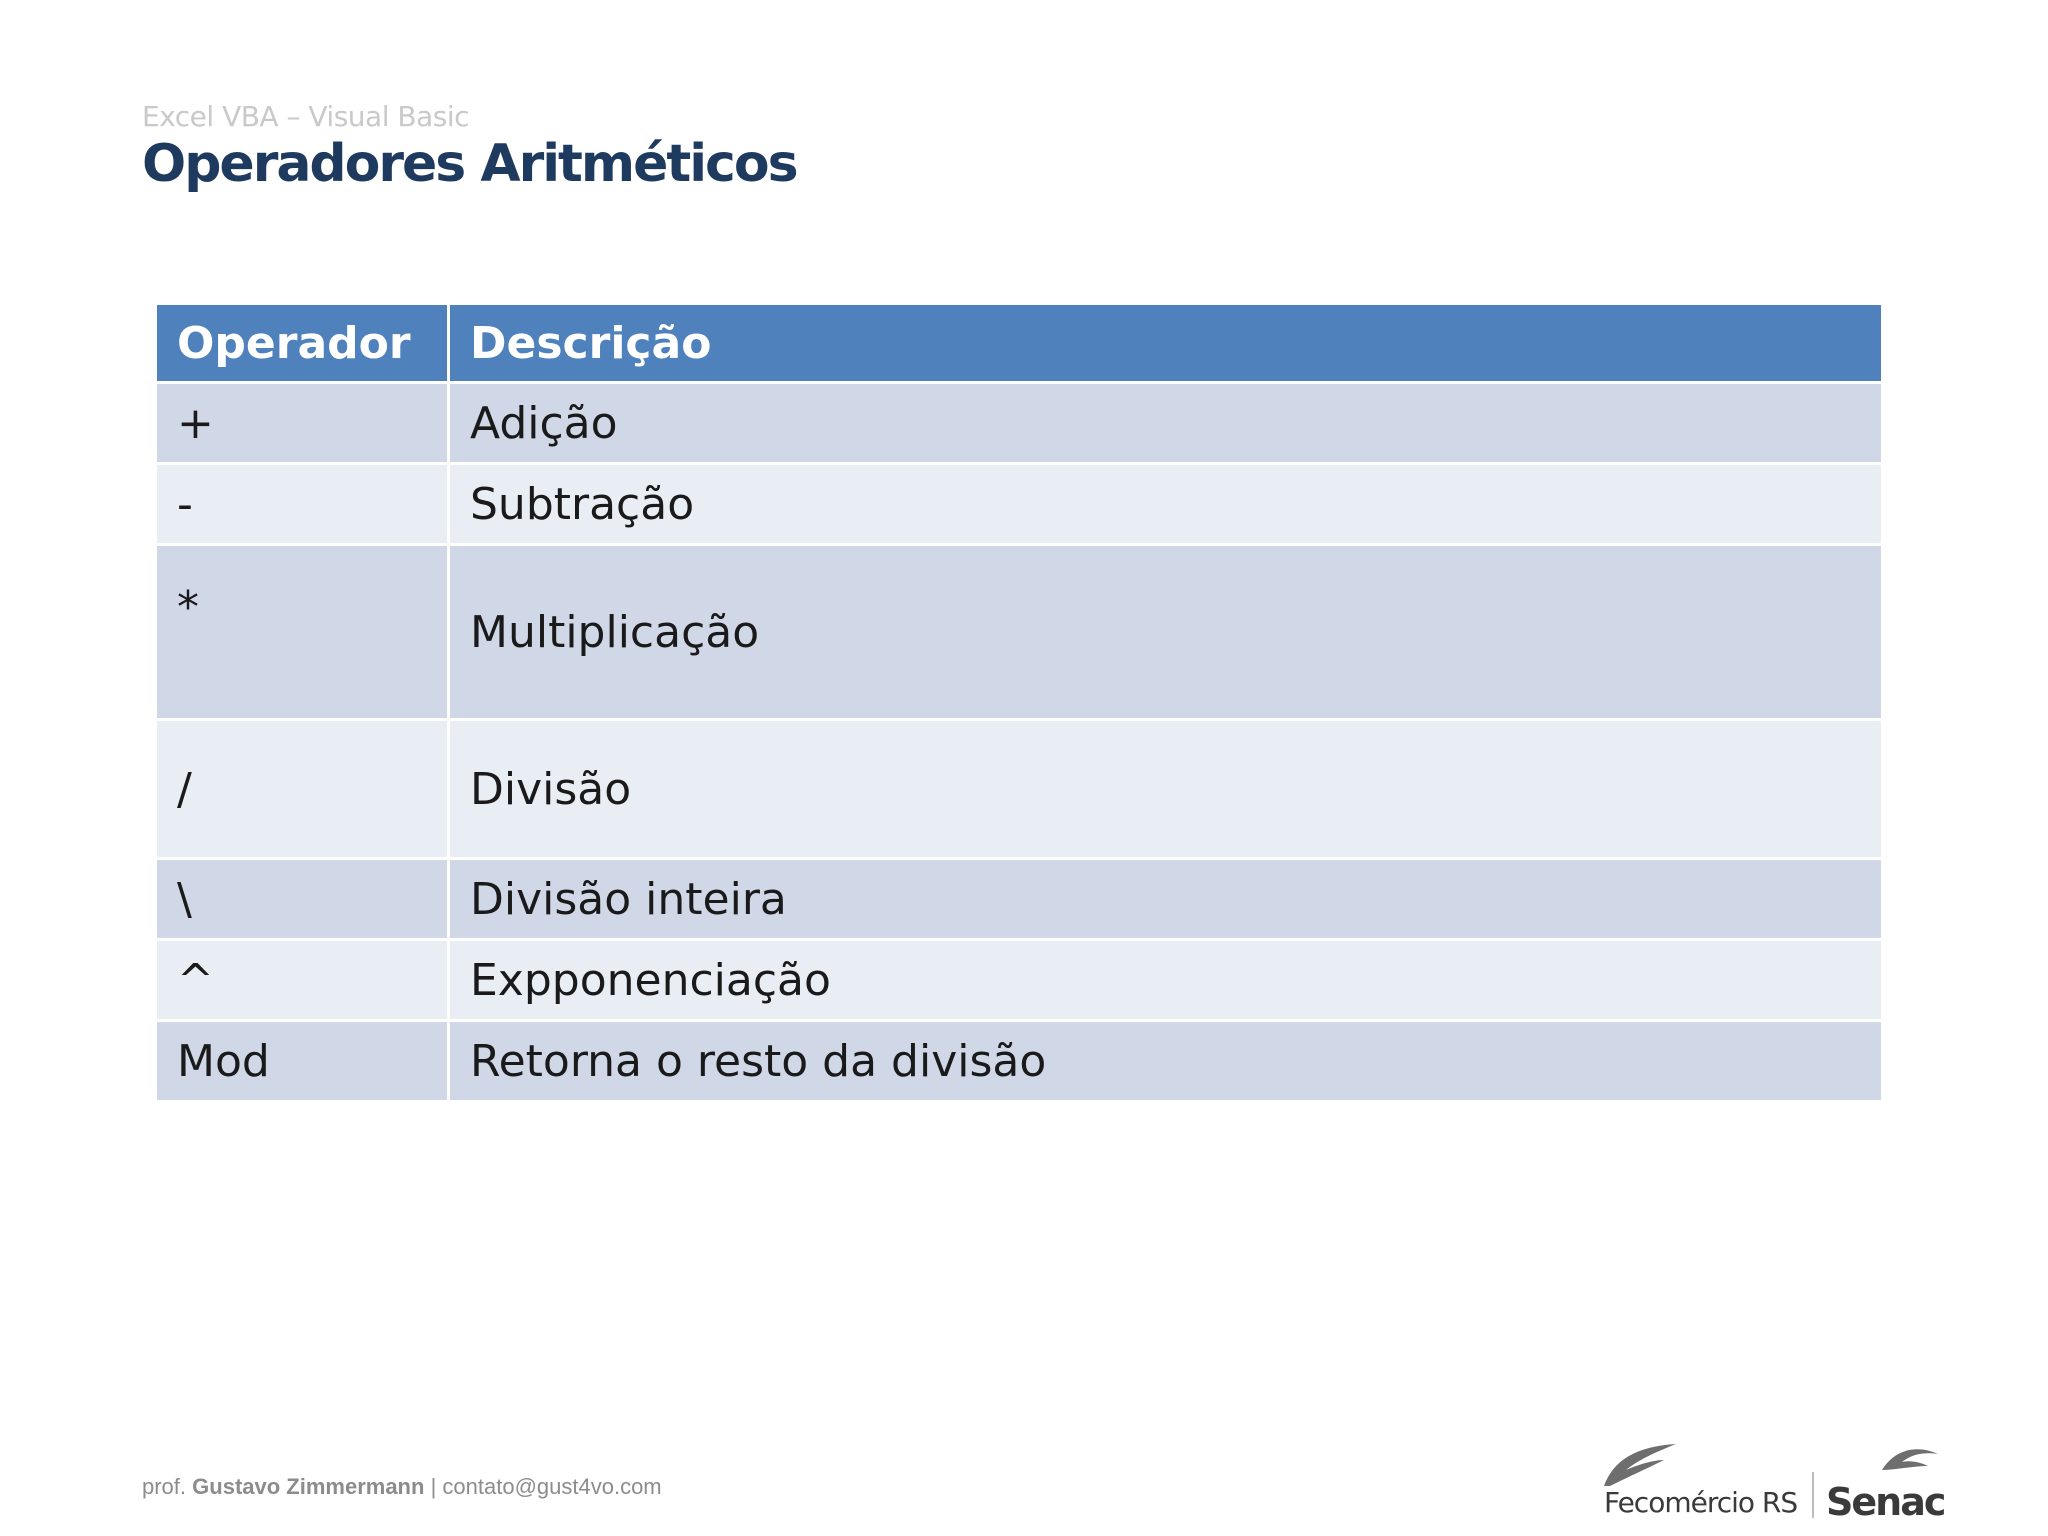 This screenshot has height=1536, width=2048. What do you see at coordinates (302, 504) in the screenshot?
I see `operator-cell: -` at bounding box center [302, 504].